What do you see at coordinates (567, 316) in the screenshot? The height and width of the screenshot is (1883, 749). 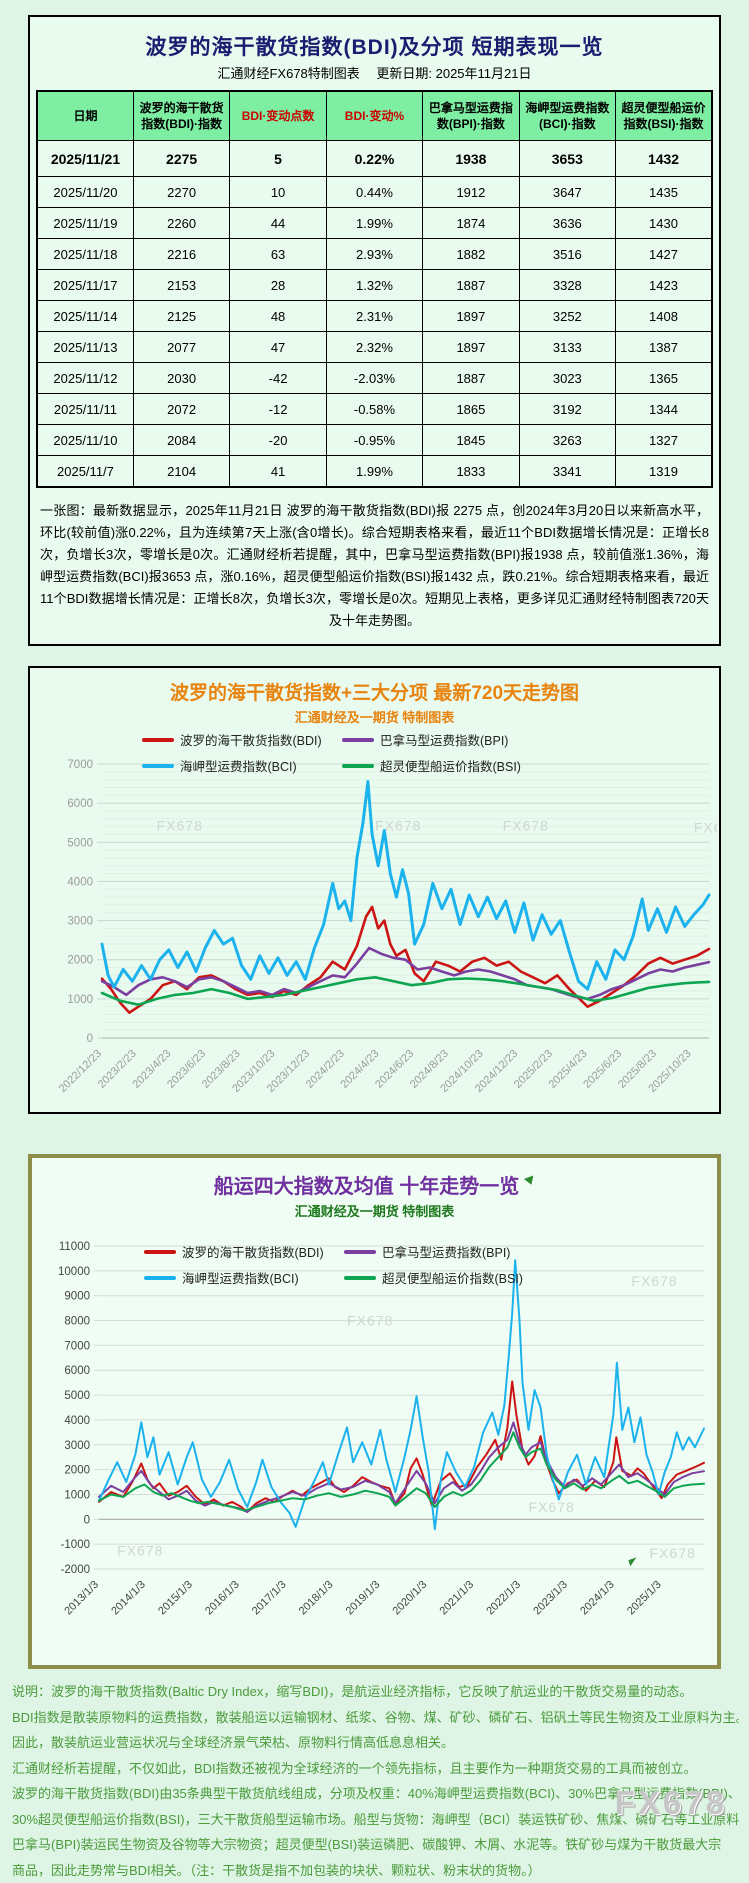 I see `table-cell: 3252` at bounding box center [567, 316].